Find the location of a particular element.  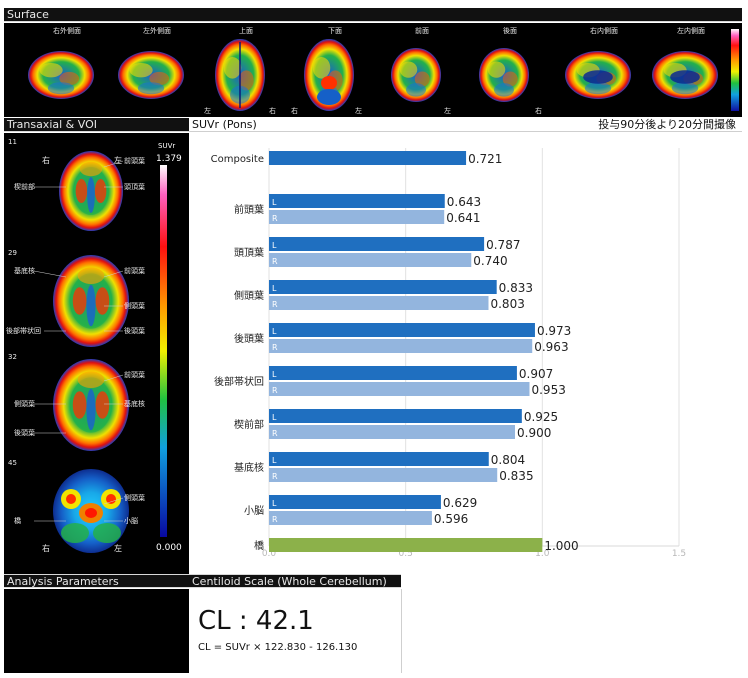

slice-number: 29 is located at coordinates (12, 253).